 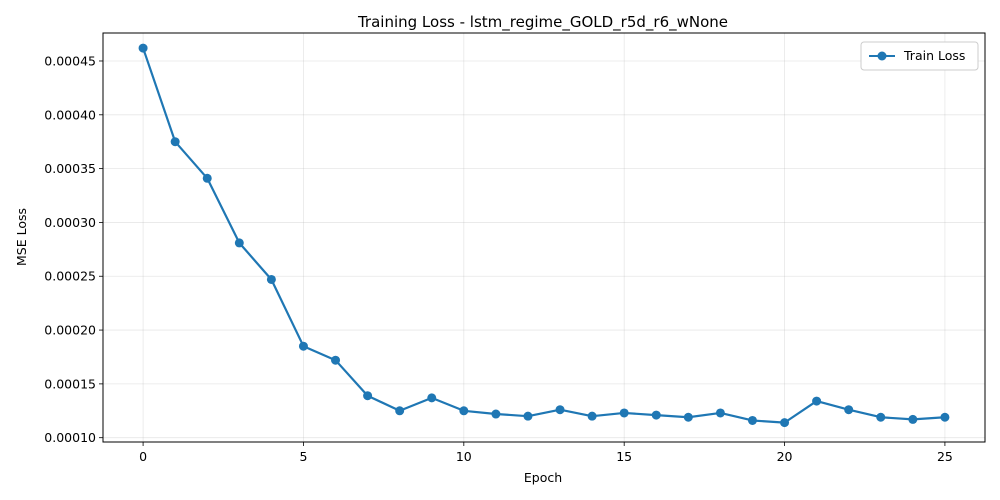 What do you see at coordinates (70, 60) in the screenshot?
I see `y-tick-label: 0.00045` at bounding box center [70, 60].